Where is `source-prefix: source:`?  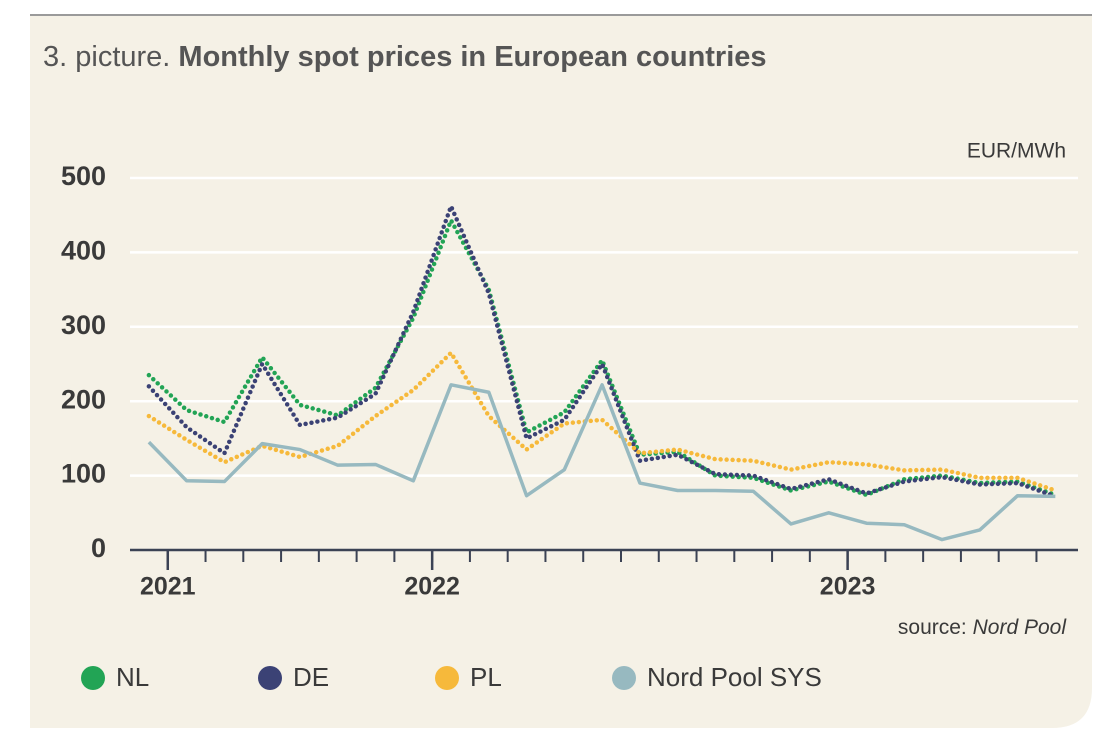
source-prefix: source: is located at coordinates (932, 627).